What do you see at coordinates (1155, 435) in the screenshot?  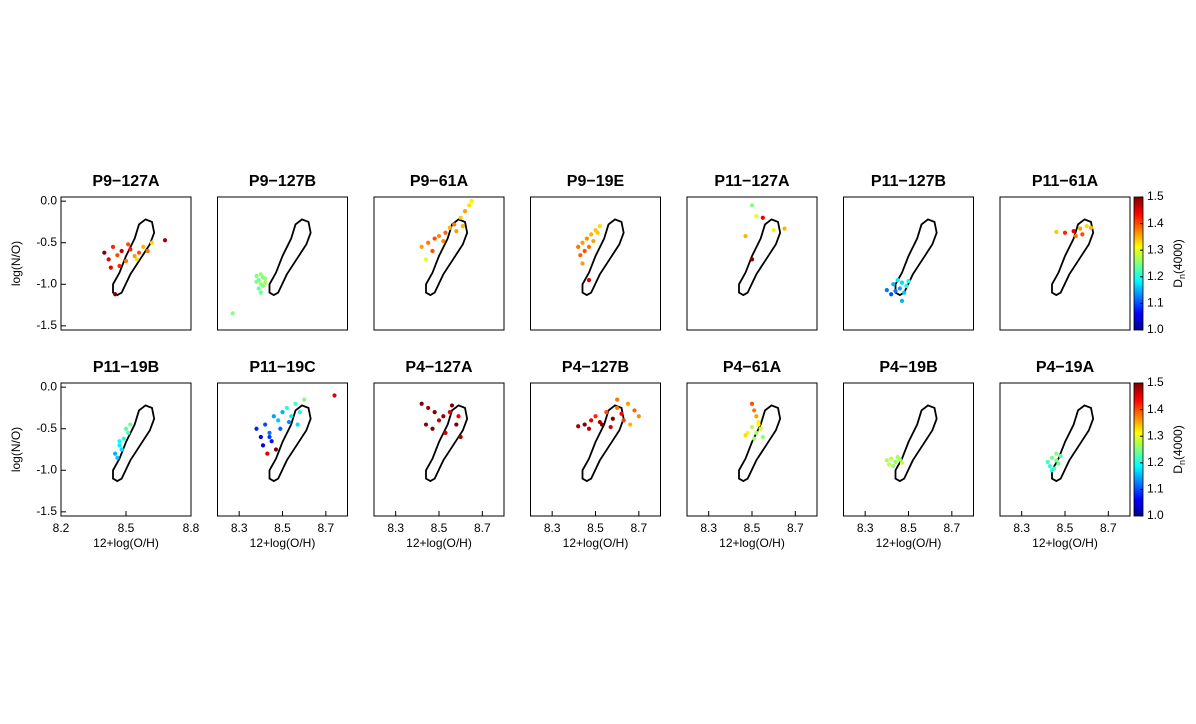 I see `colorbar-tick-label: 1.3` at bounding box center [1155, 435].